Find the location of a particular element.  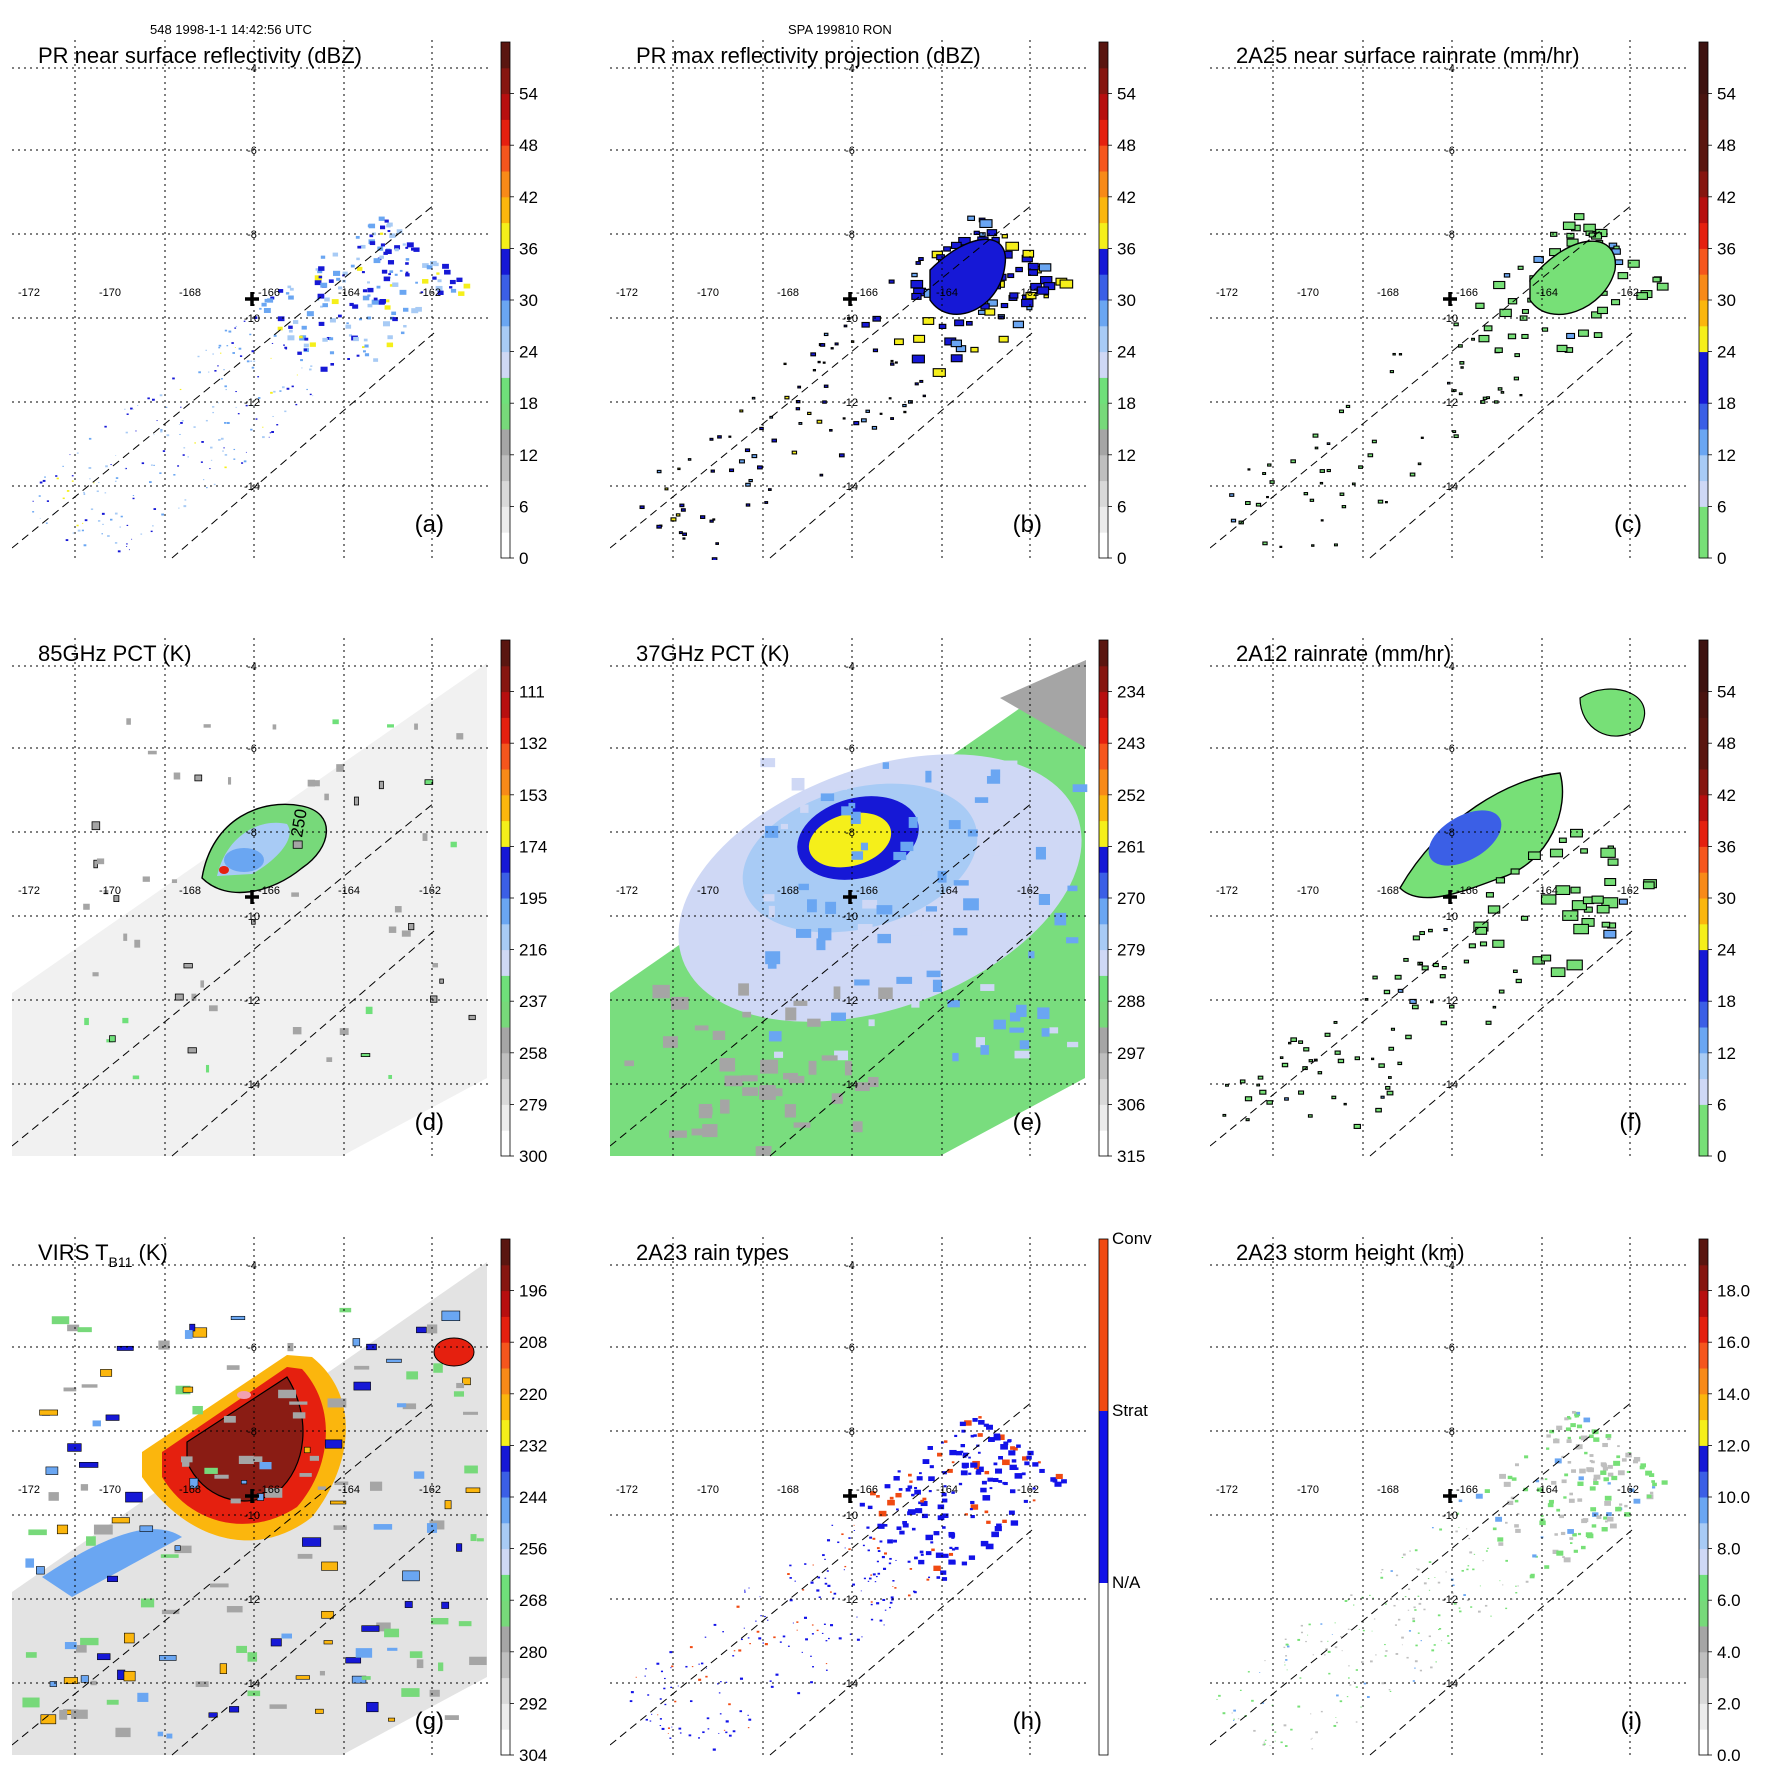

case-info: SPA 199810 RON is located at coordinates (840, 29).